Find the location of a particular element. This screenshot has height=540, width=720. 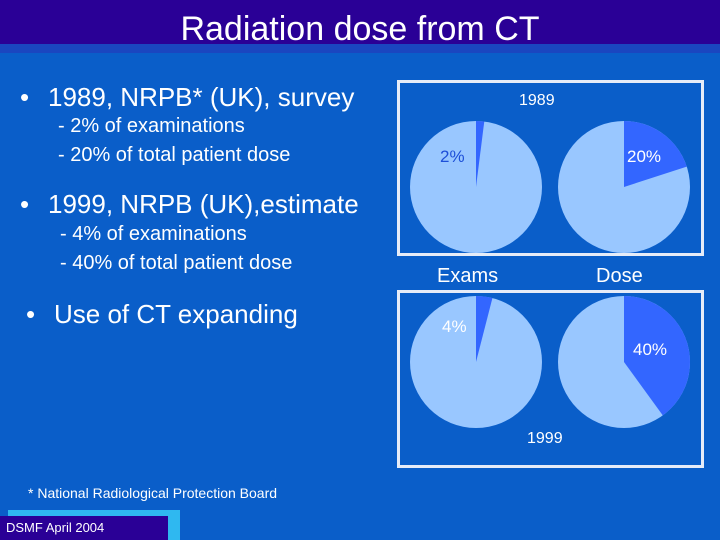

bullet-1999-text: 1999, NRPB (UK),estimate is located at coordinates (203, 204).